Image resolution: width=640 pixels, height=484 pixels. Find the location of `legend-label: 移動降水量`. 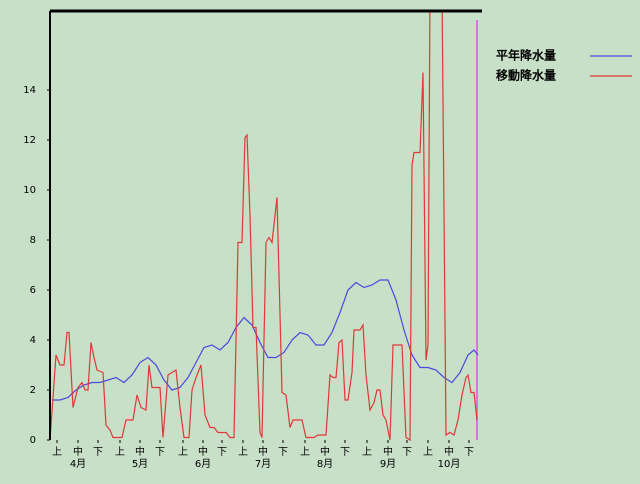

legend-label: 移動降水量 is located at coordinates (526, 75).